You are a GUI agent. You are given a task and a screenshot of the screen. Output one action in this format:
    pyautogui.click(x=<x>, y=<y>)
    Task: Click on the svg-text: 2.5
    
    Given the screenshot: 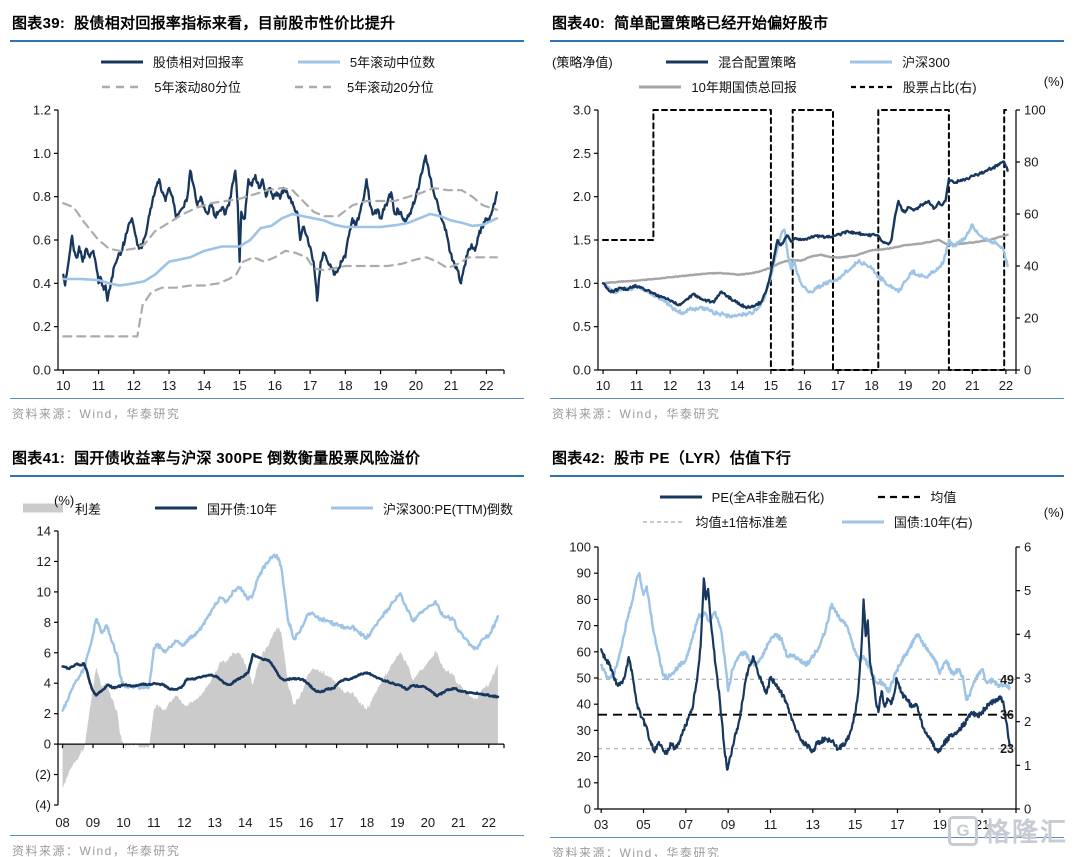 What is the action you would take?
    pyautogui.click(x=582, y=153)
    